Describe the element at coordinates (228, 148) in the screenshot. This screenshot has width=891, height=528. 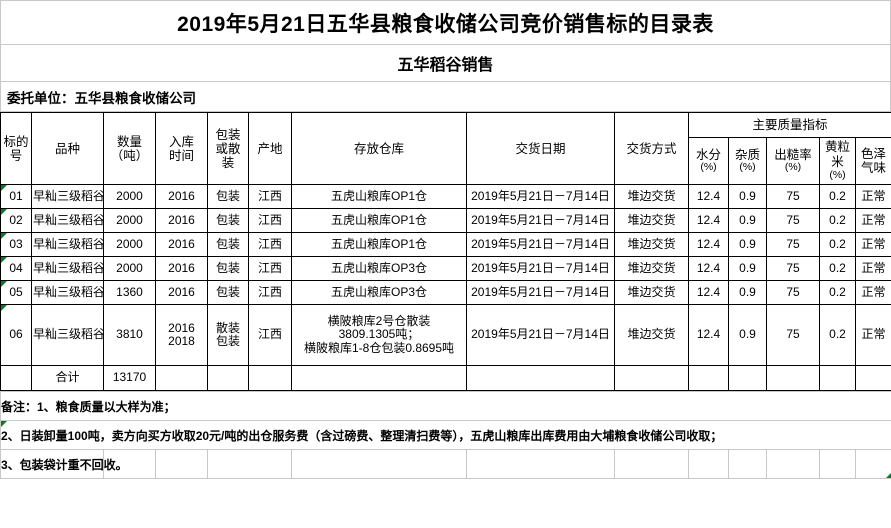
I see `header-packing: 包装 或散 装` at that location.